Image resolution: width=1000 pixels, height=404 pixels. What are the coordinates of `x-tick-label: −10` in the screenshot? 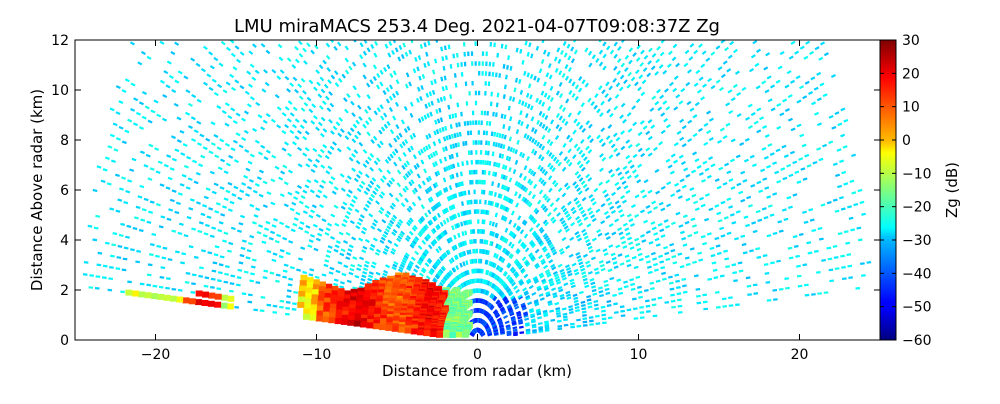 It's located at (317, 355).